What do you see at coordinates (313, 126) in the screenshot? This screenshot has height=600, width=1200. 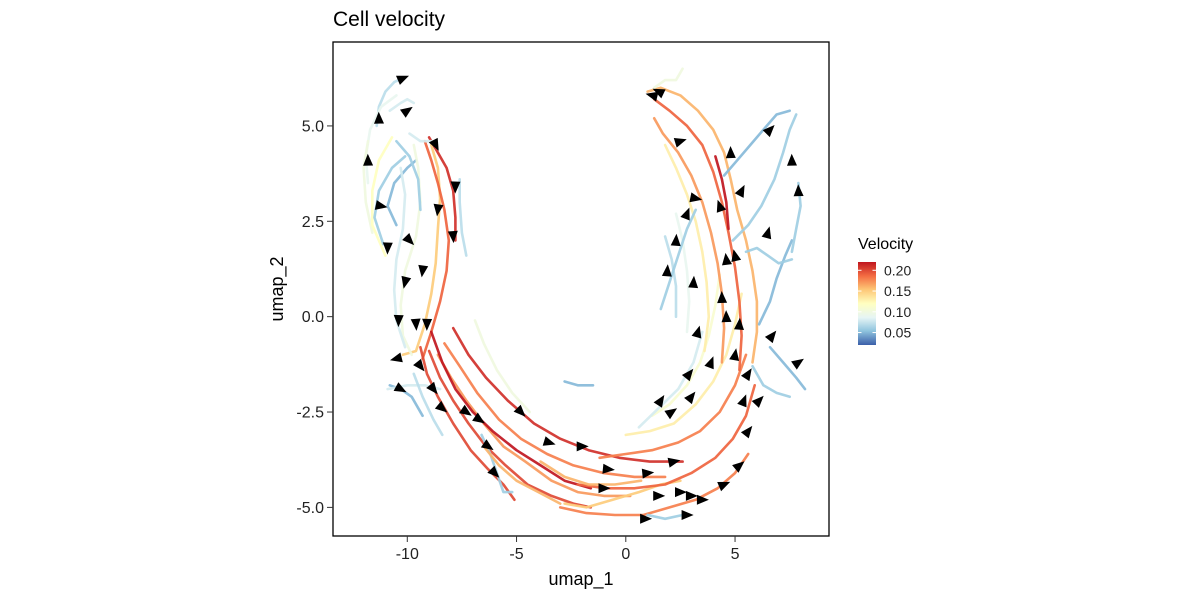 I see `y-tick-label: 5.0` at bounding box center [313, 126].